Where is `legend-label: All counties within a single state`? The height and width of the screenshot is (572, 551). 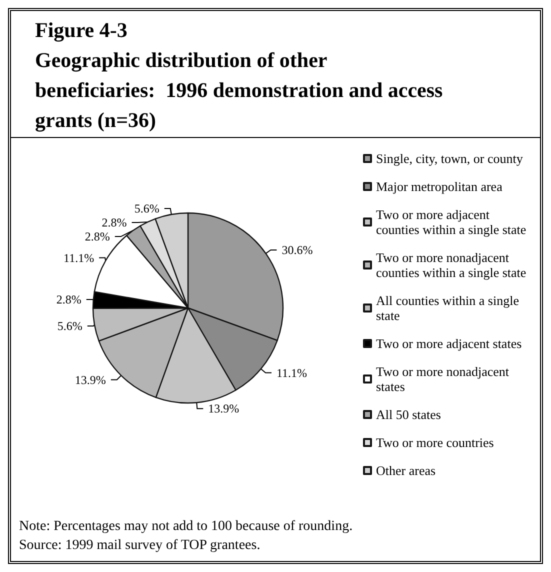 legend-label: All counties within a single state is located at coordinates (449, 308).